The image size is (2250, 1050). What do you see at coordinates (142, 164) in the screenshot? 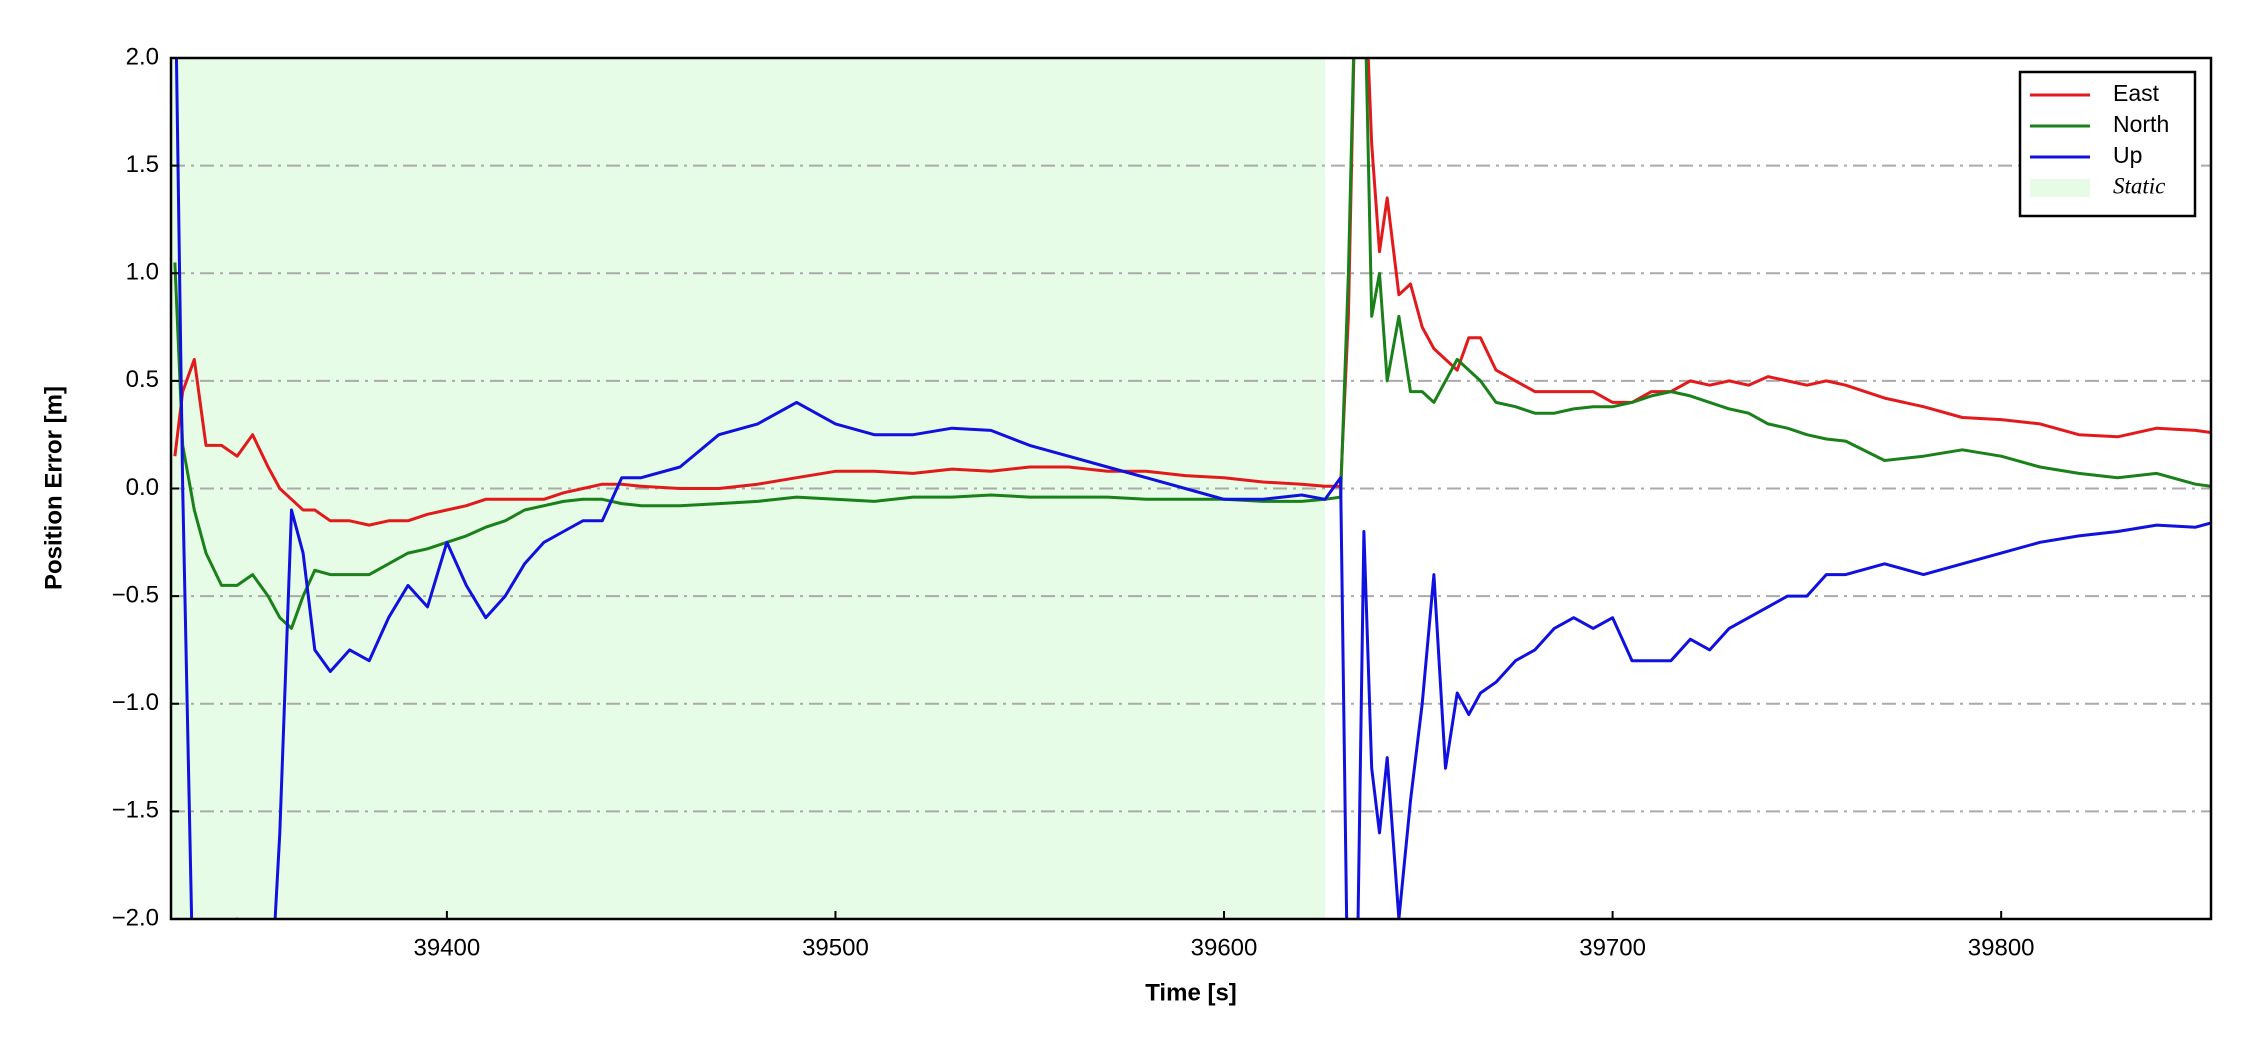
I see `y-tick-label: 1.5` at bounding box center [142, 164].